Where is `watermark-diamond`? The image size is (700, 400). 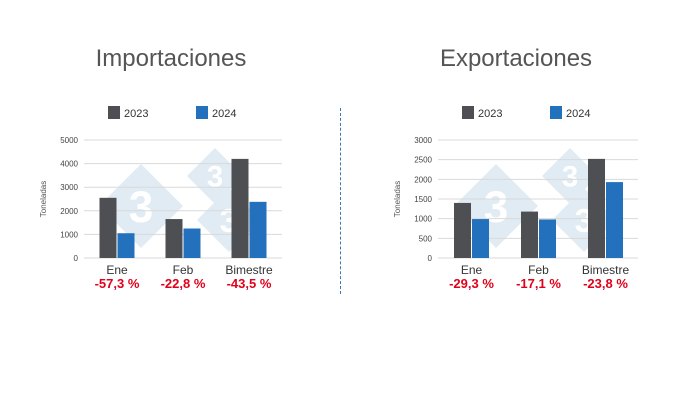 watermark-diamond is located at coordinates (141, 206).